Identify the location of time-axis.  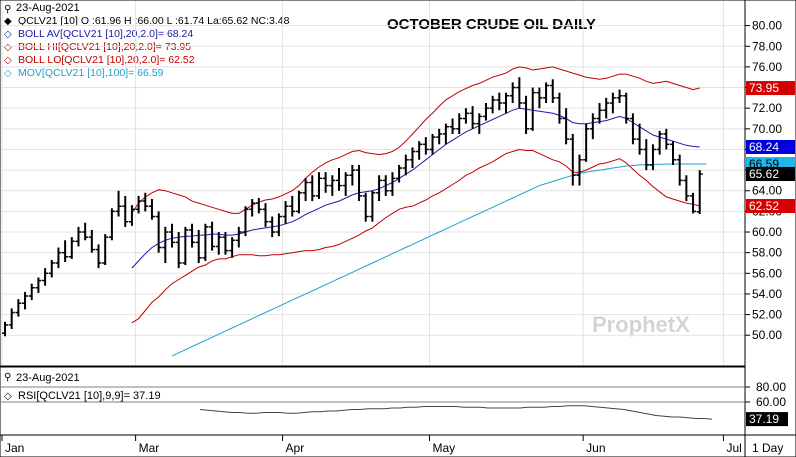
(373, 445).